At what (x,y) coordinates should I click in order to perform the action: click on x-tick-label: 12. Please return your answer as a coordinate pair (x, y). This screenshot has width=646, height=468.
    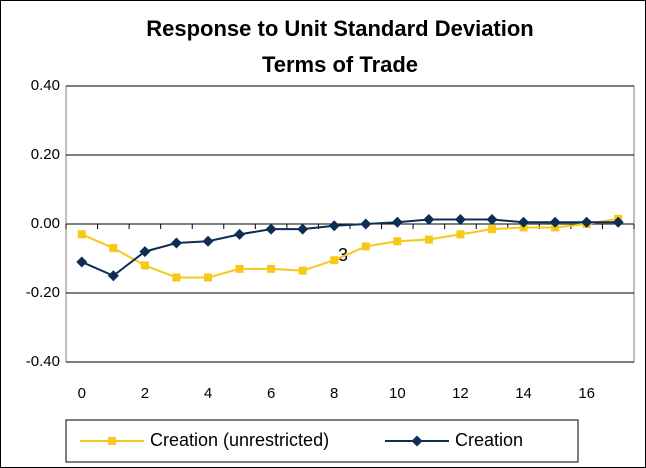
    Looking at the image, I should click on (460, 393).